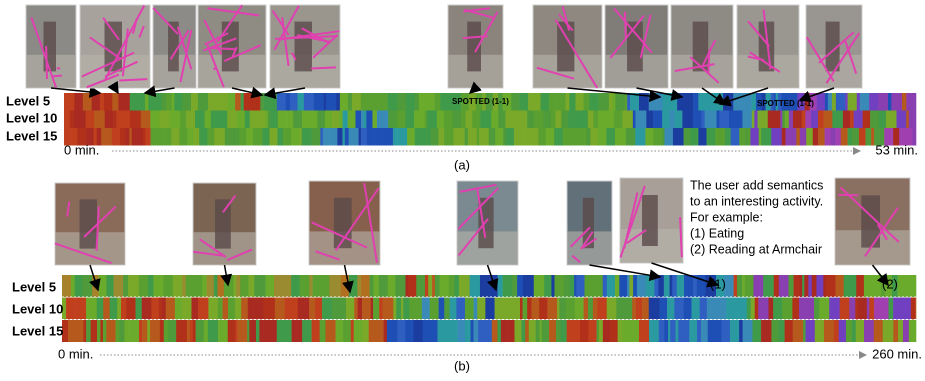 The image size is (925, 381). What do you see at coordinates (785, 103) in the screenshot?
I see `spotted-label: SPOTTED (1-1)` at bounding box center [785, 103].